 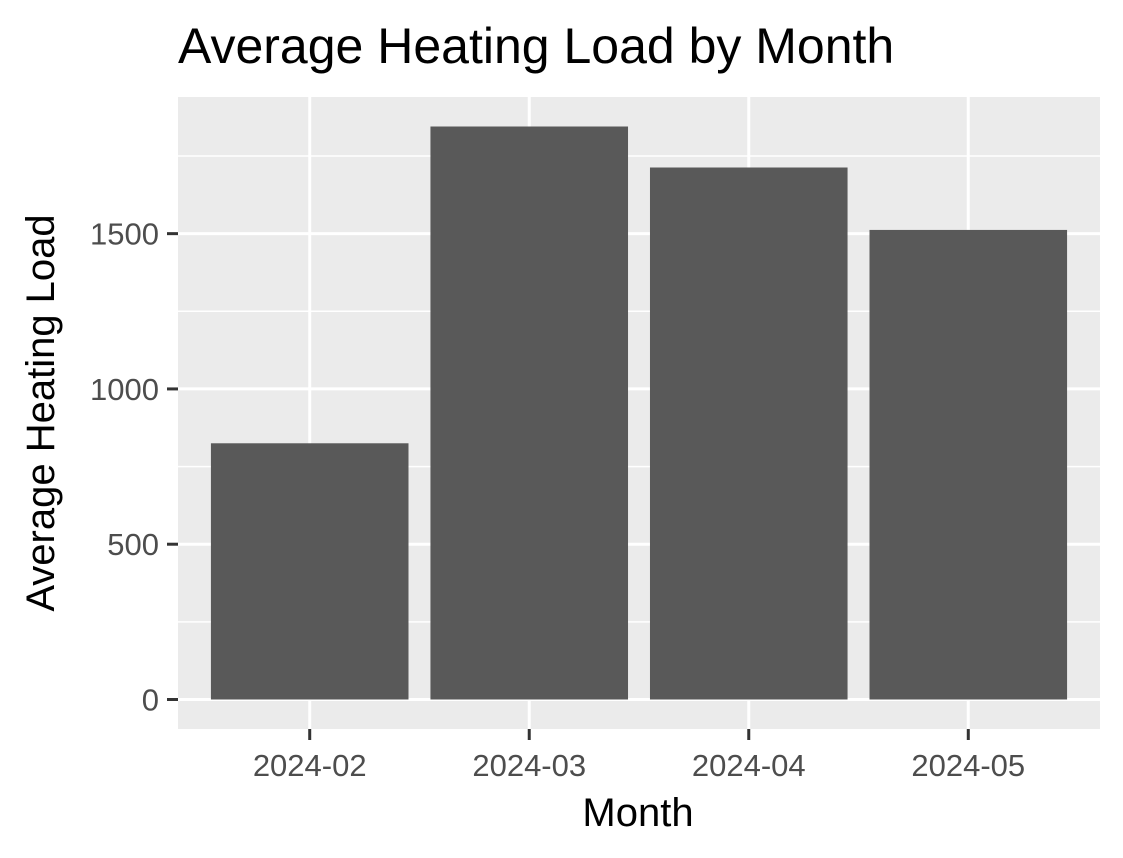 What do you see at coordinates (968, 765) in the screenshot?
I see `x-tick-label: 2024-05` at bounding box center [968, 765].